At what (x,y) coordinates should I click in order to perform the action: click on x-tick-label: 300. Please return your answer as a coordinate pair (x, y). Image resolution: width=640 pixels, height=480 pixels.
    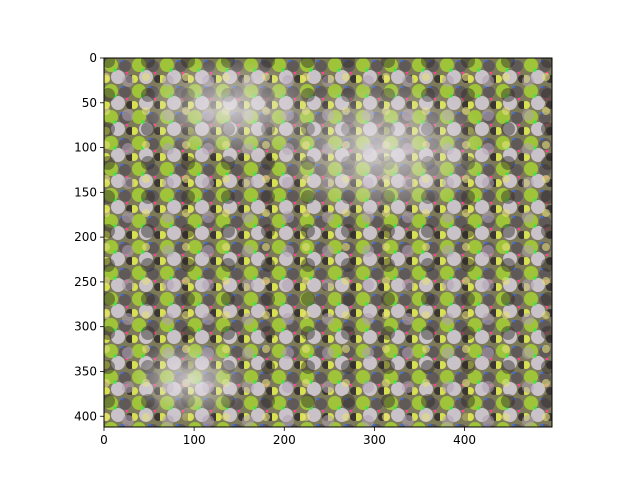
    Looking at the image, I should click on (374, 440).